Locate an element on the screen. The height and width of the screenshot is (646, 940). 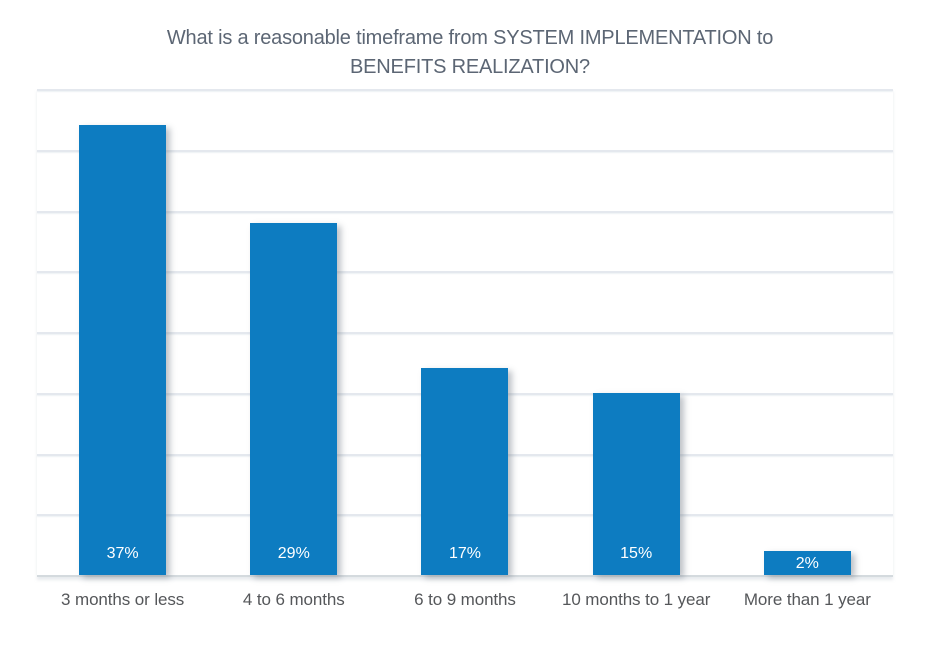
bar-value-label: 29% is located at coordinates (293, 553).